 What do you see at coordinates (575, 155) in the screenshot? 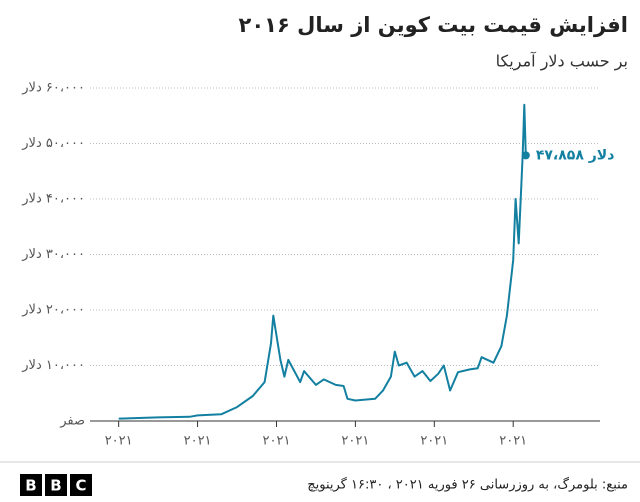
I see `annotation: ۴۷،۸۵۸ دلار` at bounding box center [575, 155].